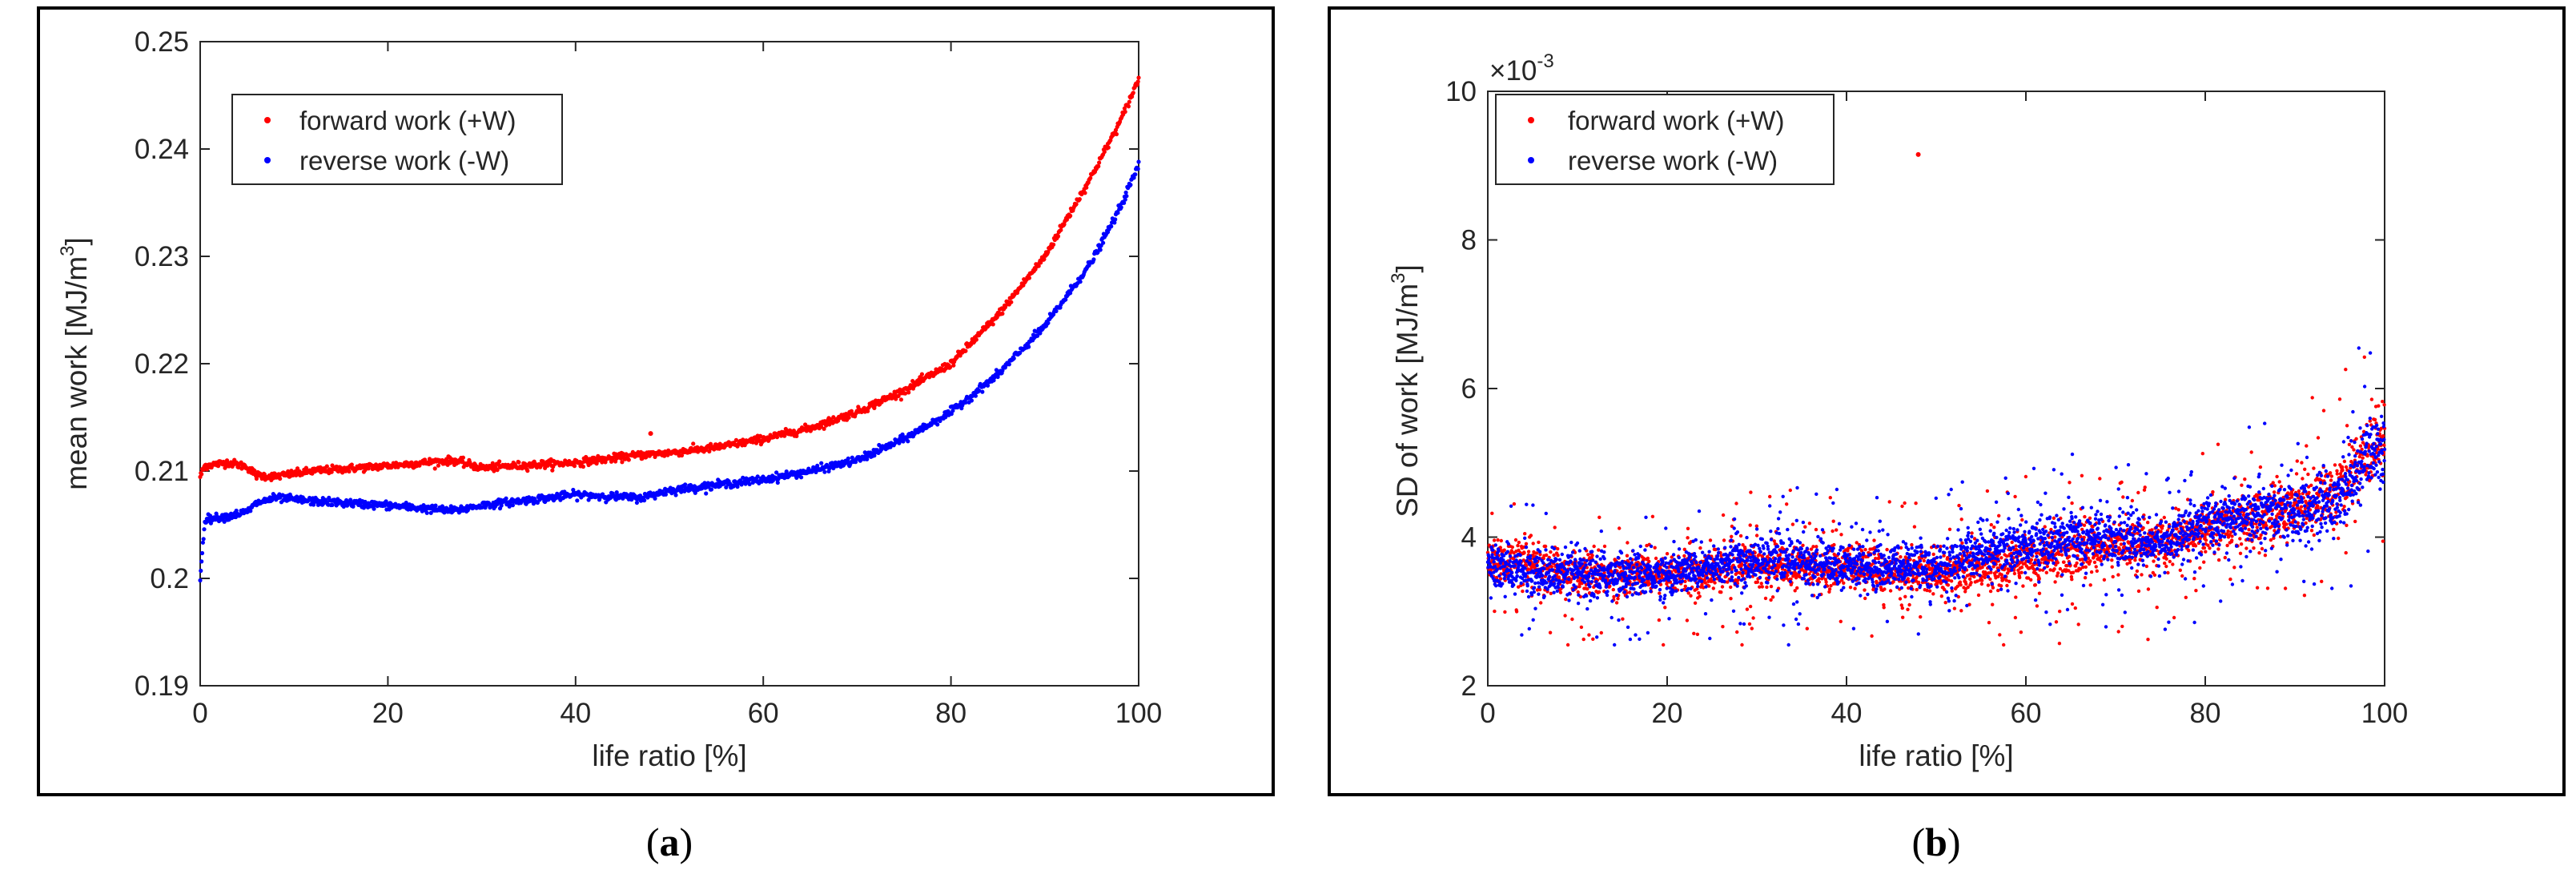  I want to click on panel-b-y-tick-label: 10, so click(1461, 92).